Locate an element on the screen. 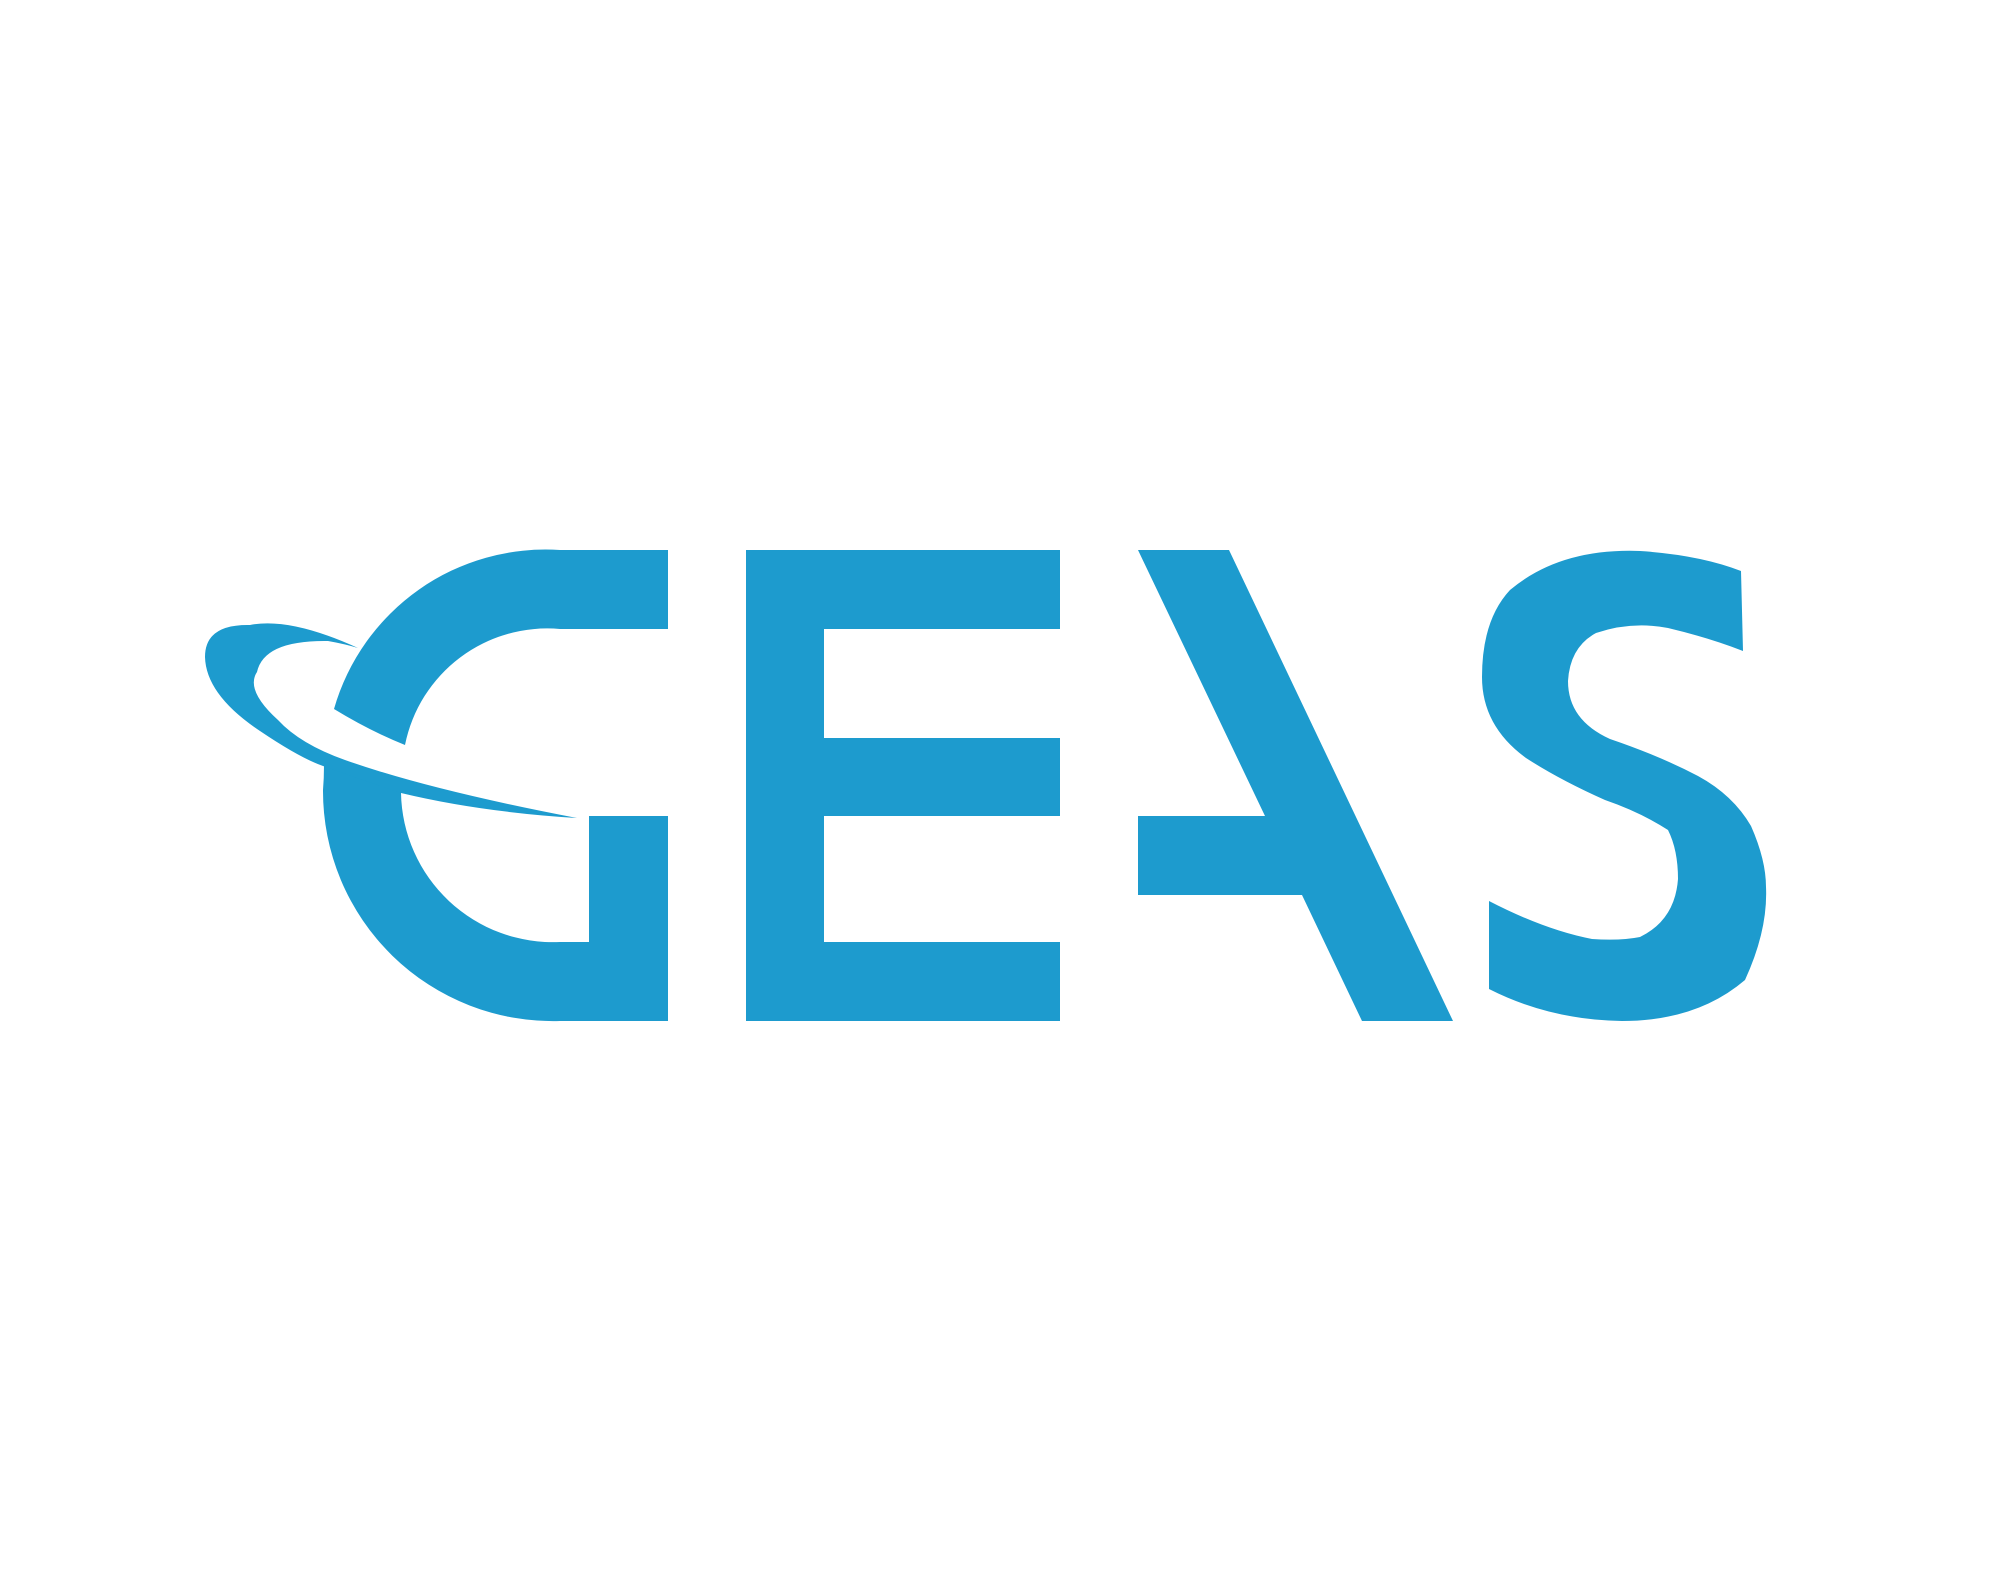 The width and height of the screenshot is (2000, 1595). letter-a is located at coordinates (1295, 785).